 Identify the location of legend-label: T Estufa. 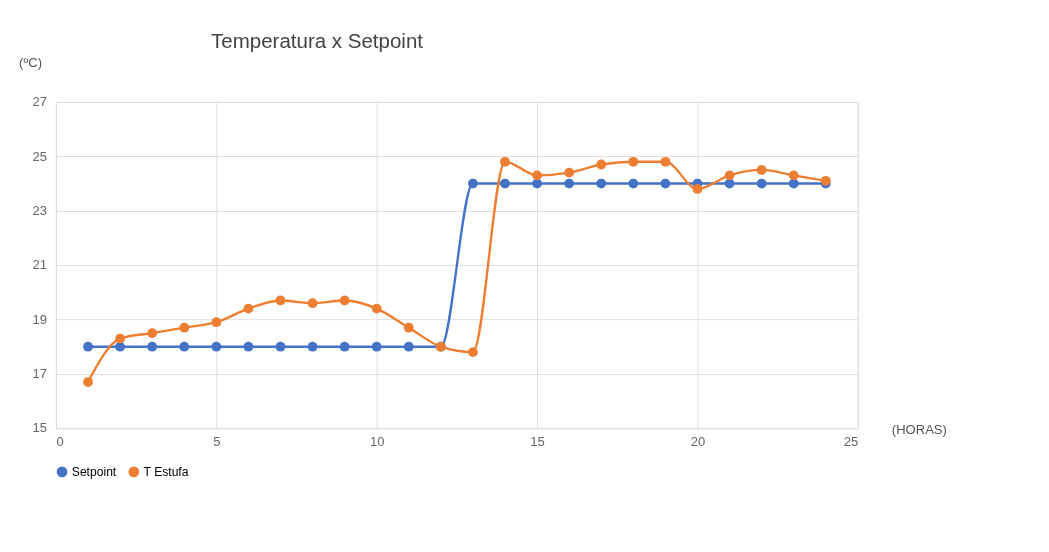
(166, 471).